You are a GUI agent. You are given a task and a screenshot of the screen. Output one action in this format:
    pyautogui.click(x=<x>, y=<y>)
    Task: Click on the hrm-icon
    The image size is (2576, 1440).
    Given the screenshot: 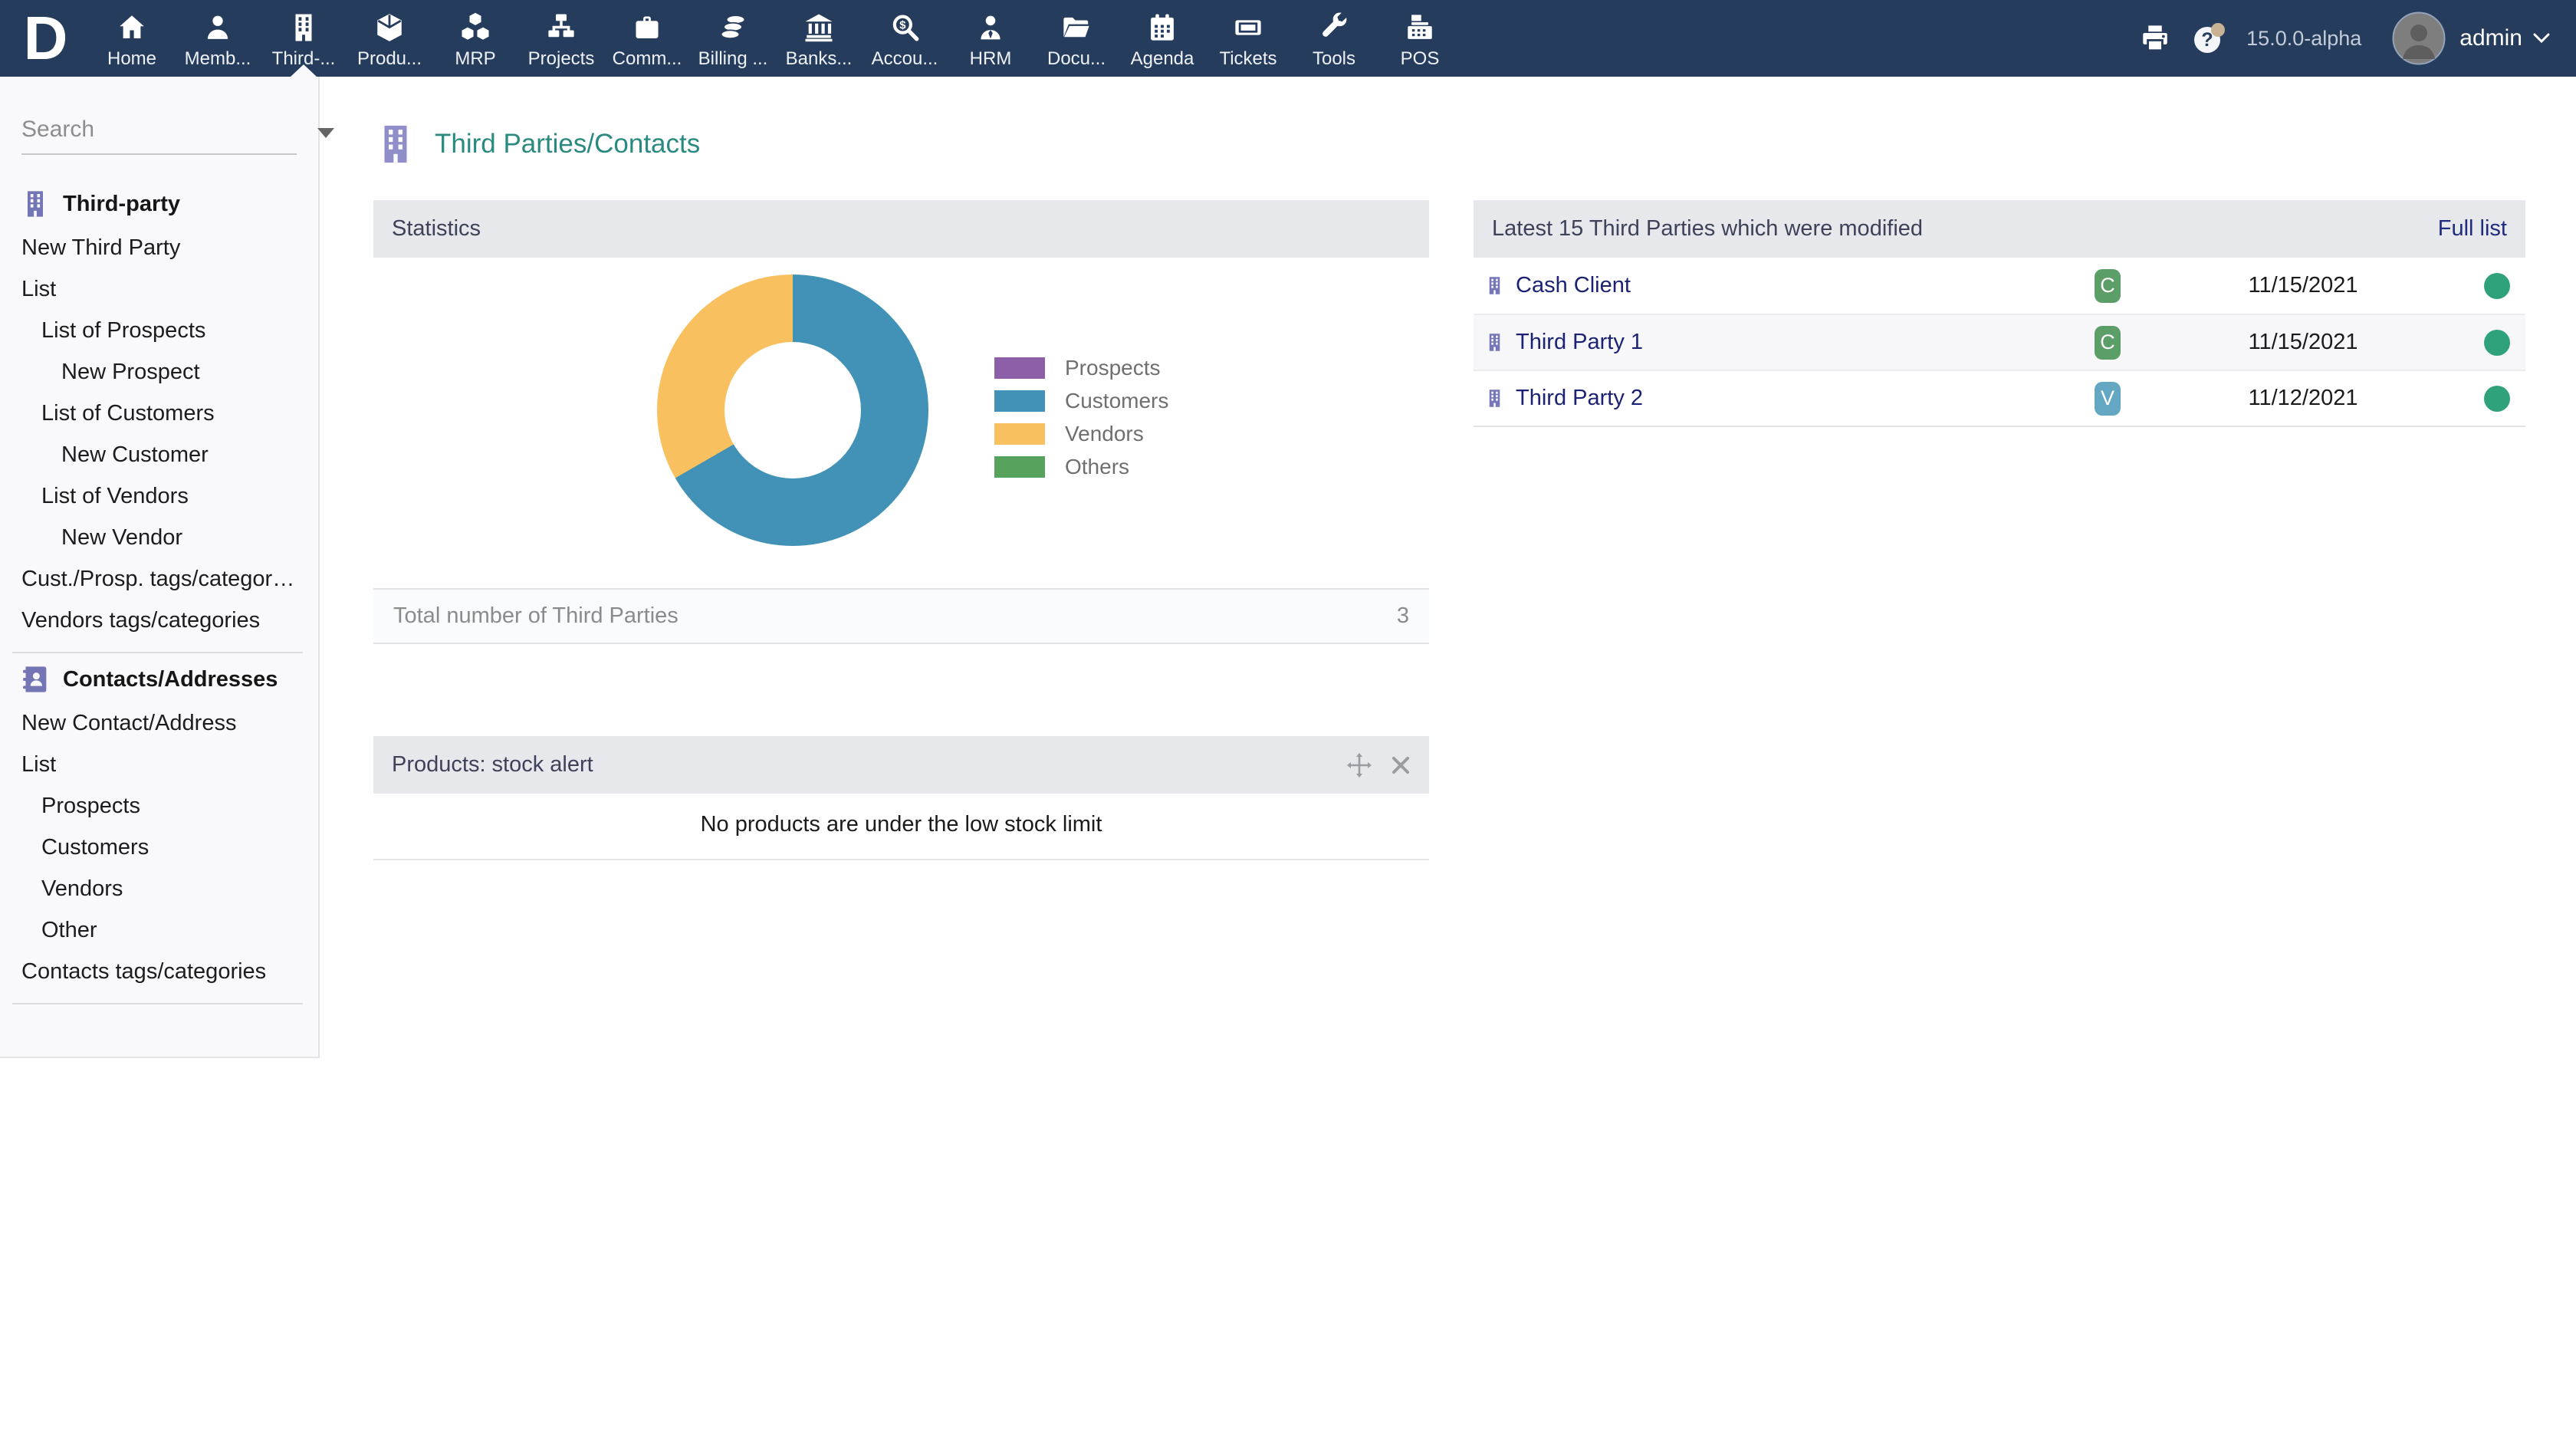 What is the action you would take?
    pyautogui.click(x=991, y=27)
    